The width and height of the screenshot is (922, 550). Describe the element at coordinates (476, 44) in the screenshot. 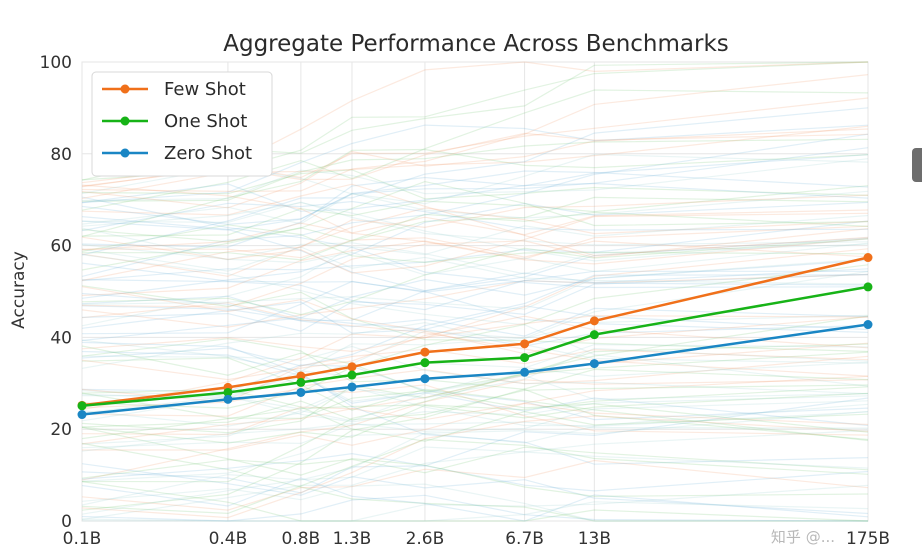

I see `chart-title: Aggregate Performance Across Benchmarks` at that location.